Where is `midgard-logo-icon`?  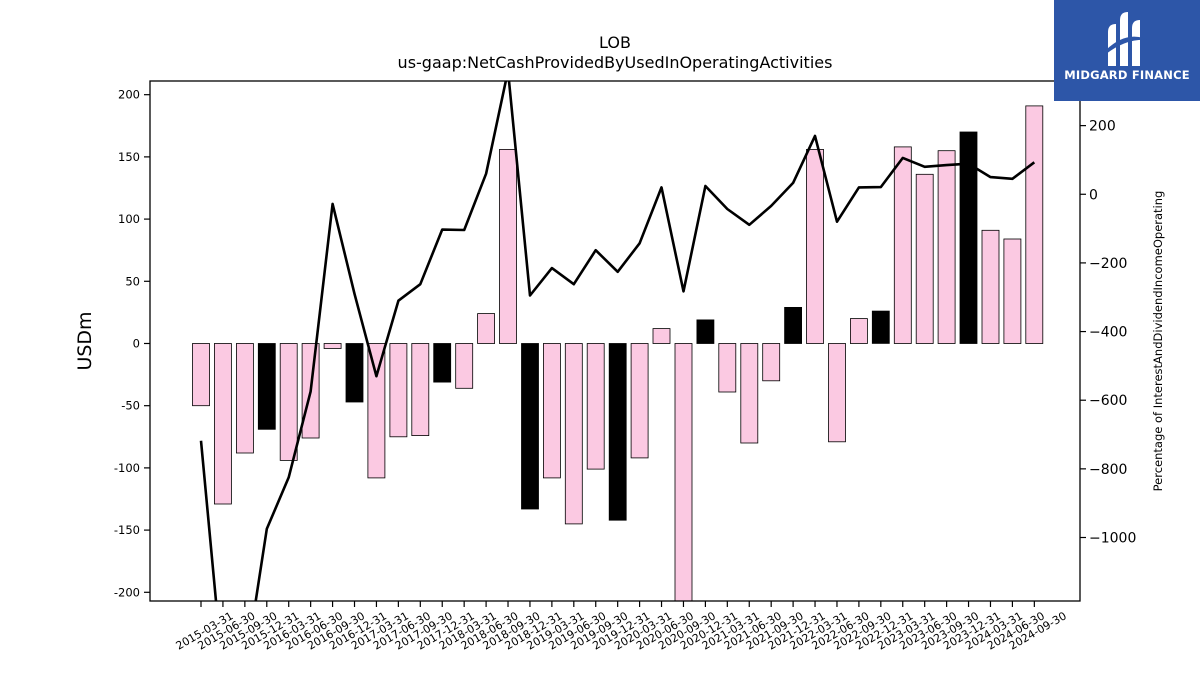
midgard-logo-icon is located at coordinates (1127, 39).